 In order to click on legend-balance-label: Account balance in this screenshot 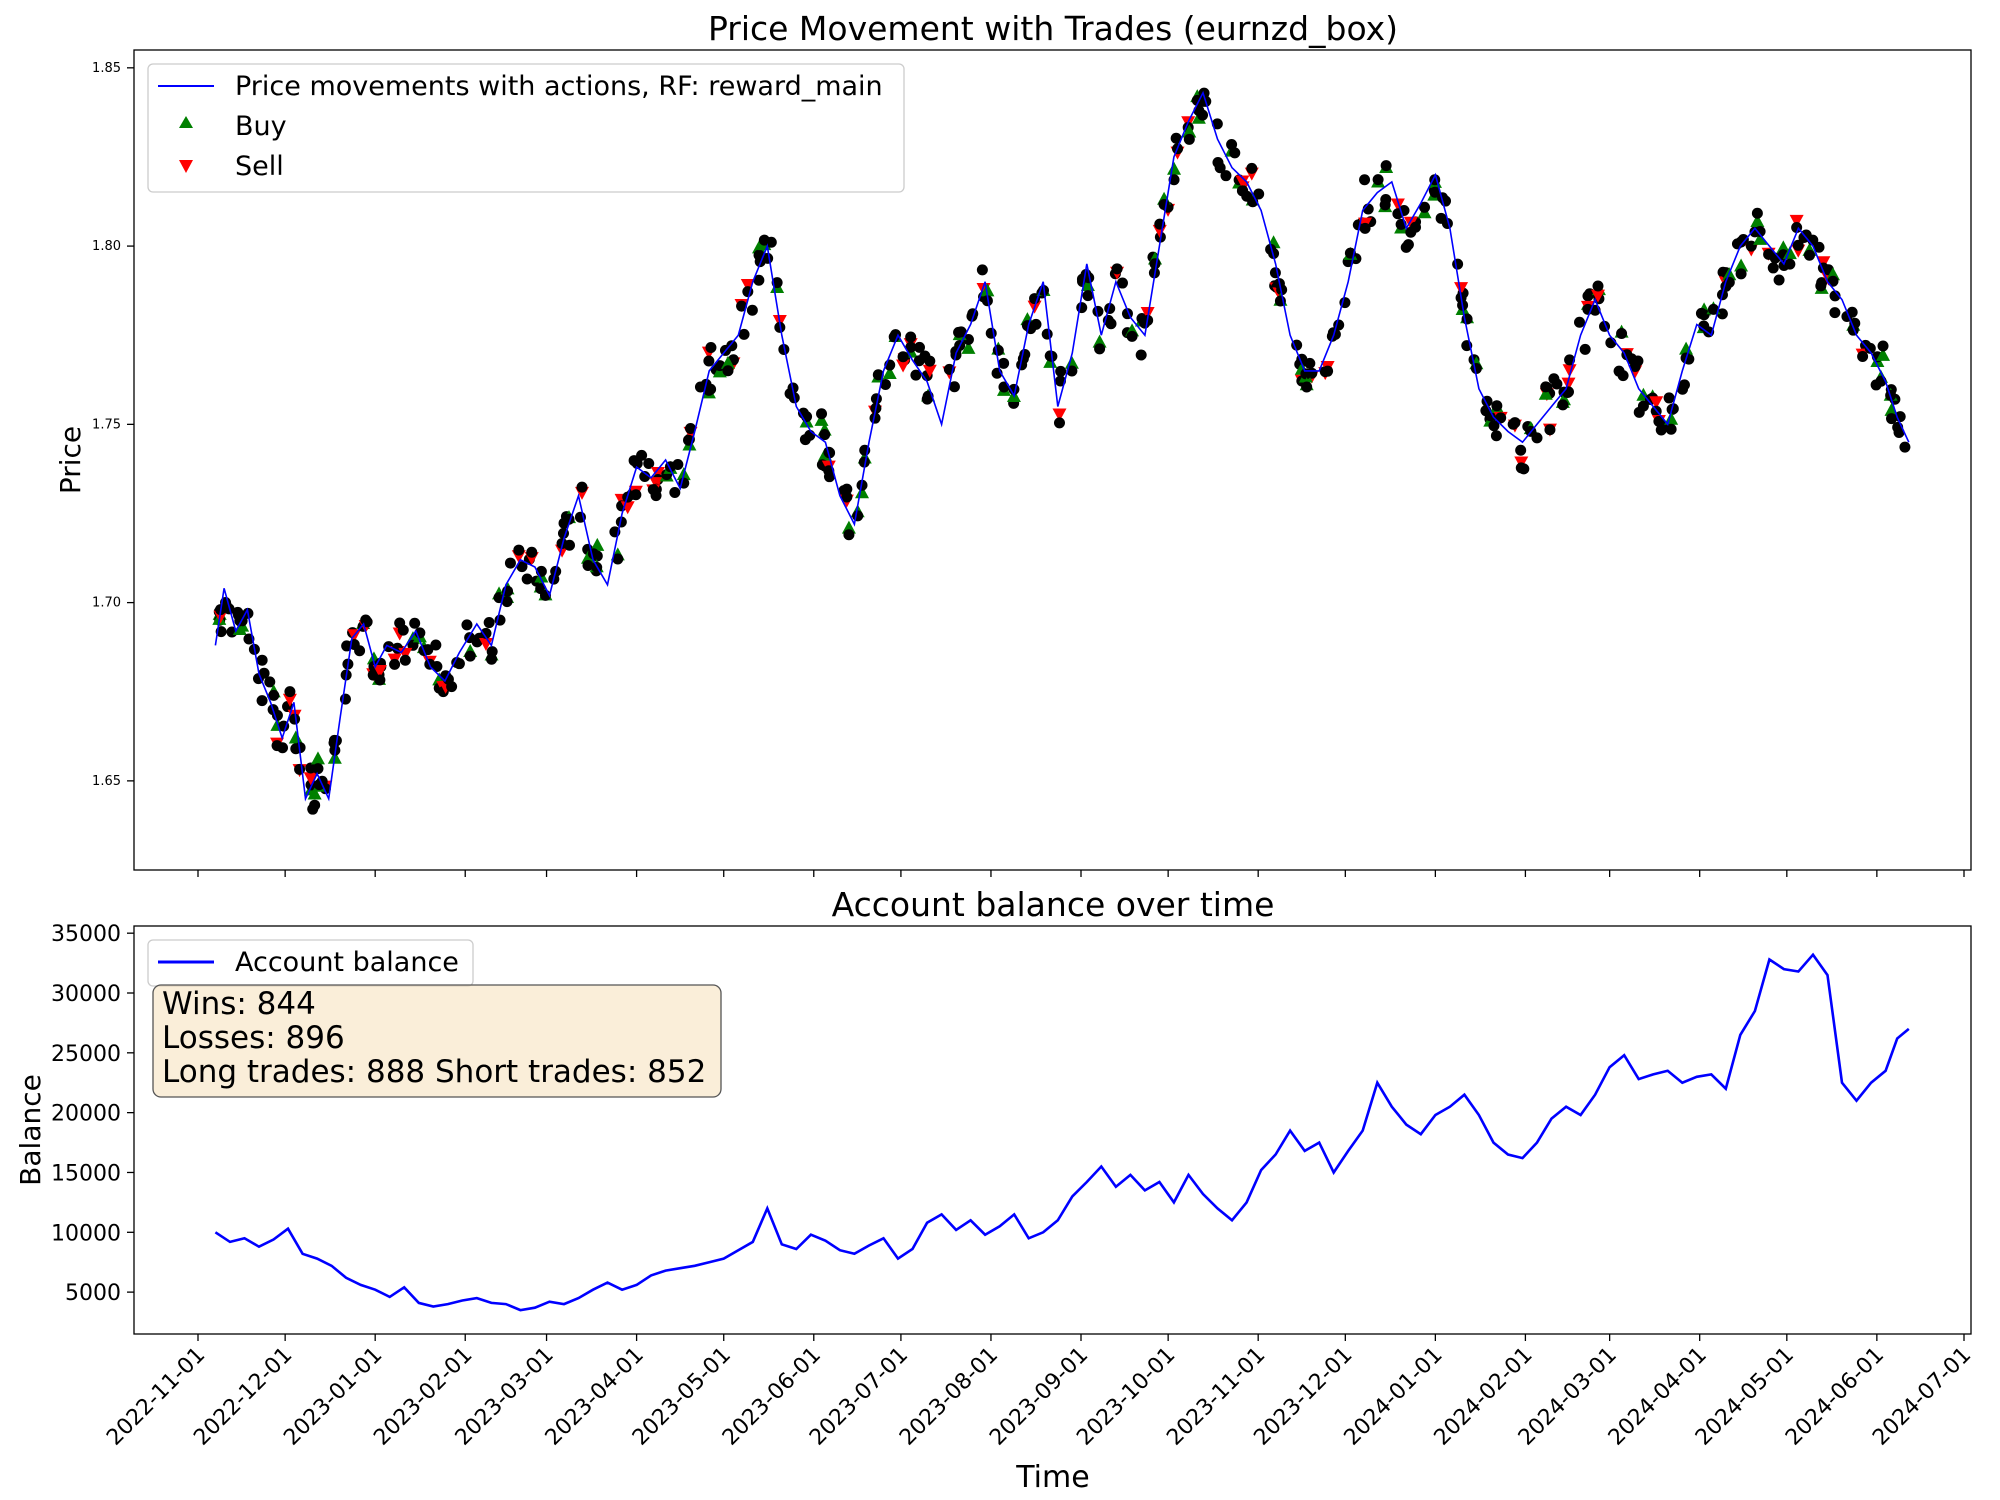, I will do `click(347, 962)`.